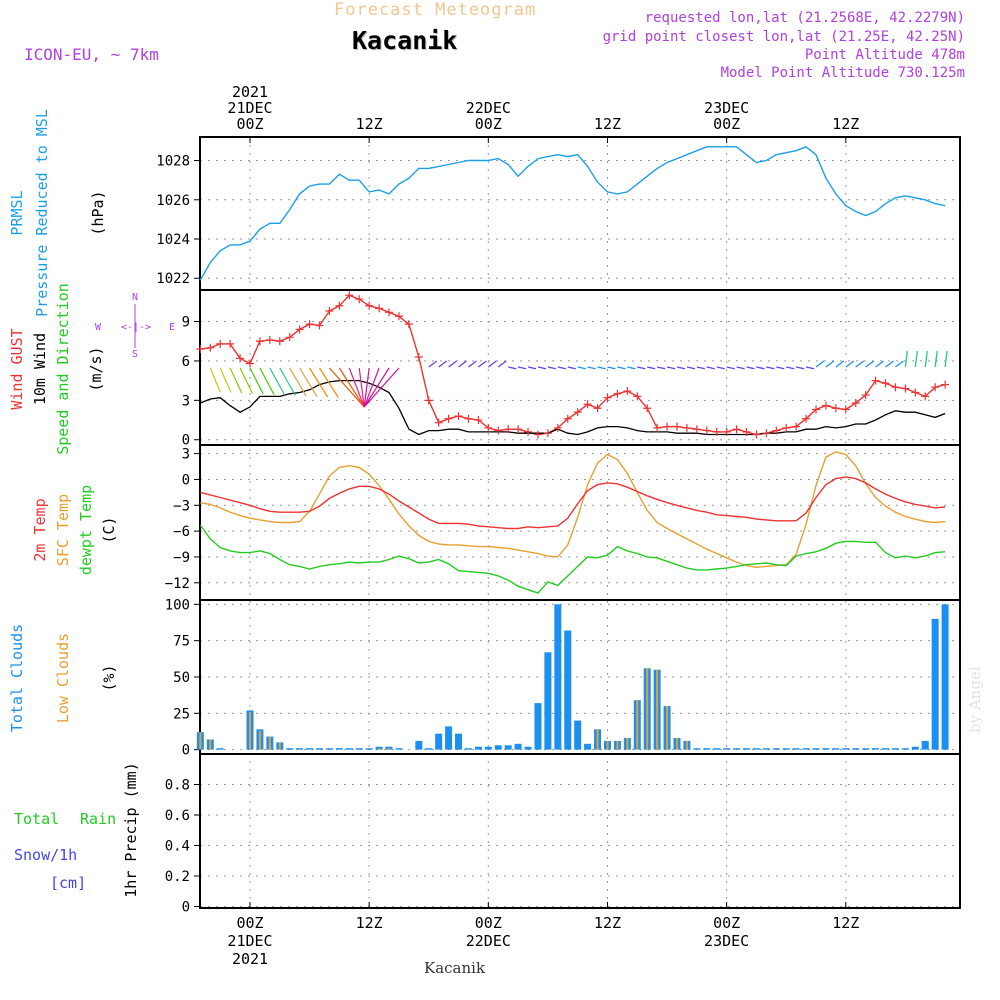 Image resolution: width=1000 pixels, height=1000 pixels. I want to click on low-cloud-label: Low Clouds, so click(63, 678).